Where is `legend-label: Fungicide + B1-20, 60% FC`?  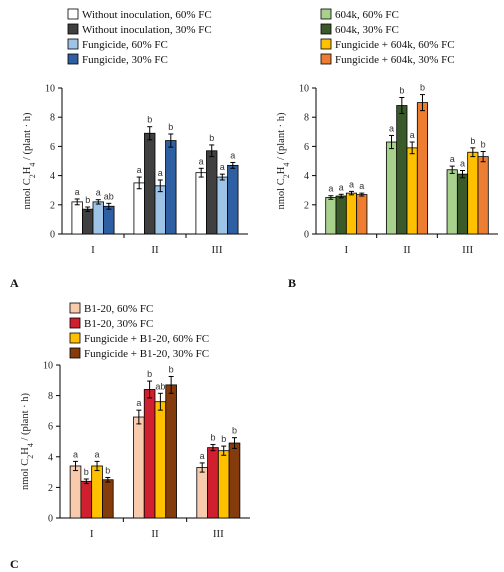 legend-label: Fungicide + B1-20, 60% FC is located at coordinates (146, 339).